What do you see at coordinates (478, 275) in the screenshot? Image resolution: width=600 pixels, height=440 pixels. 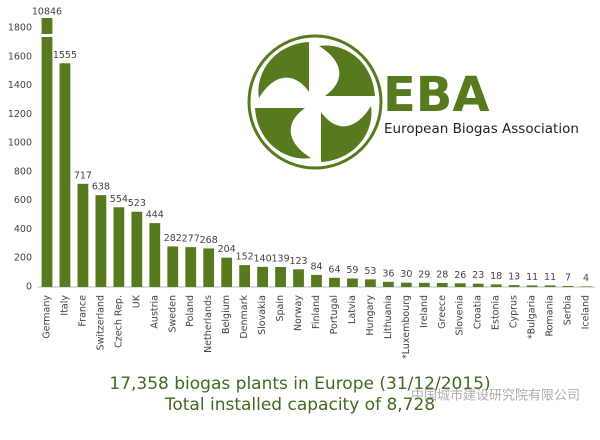 I see `value-label: 23` at bounding box center [478, 275].